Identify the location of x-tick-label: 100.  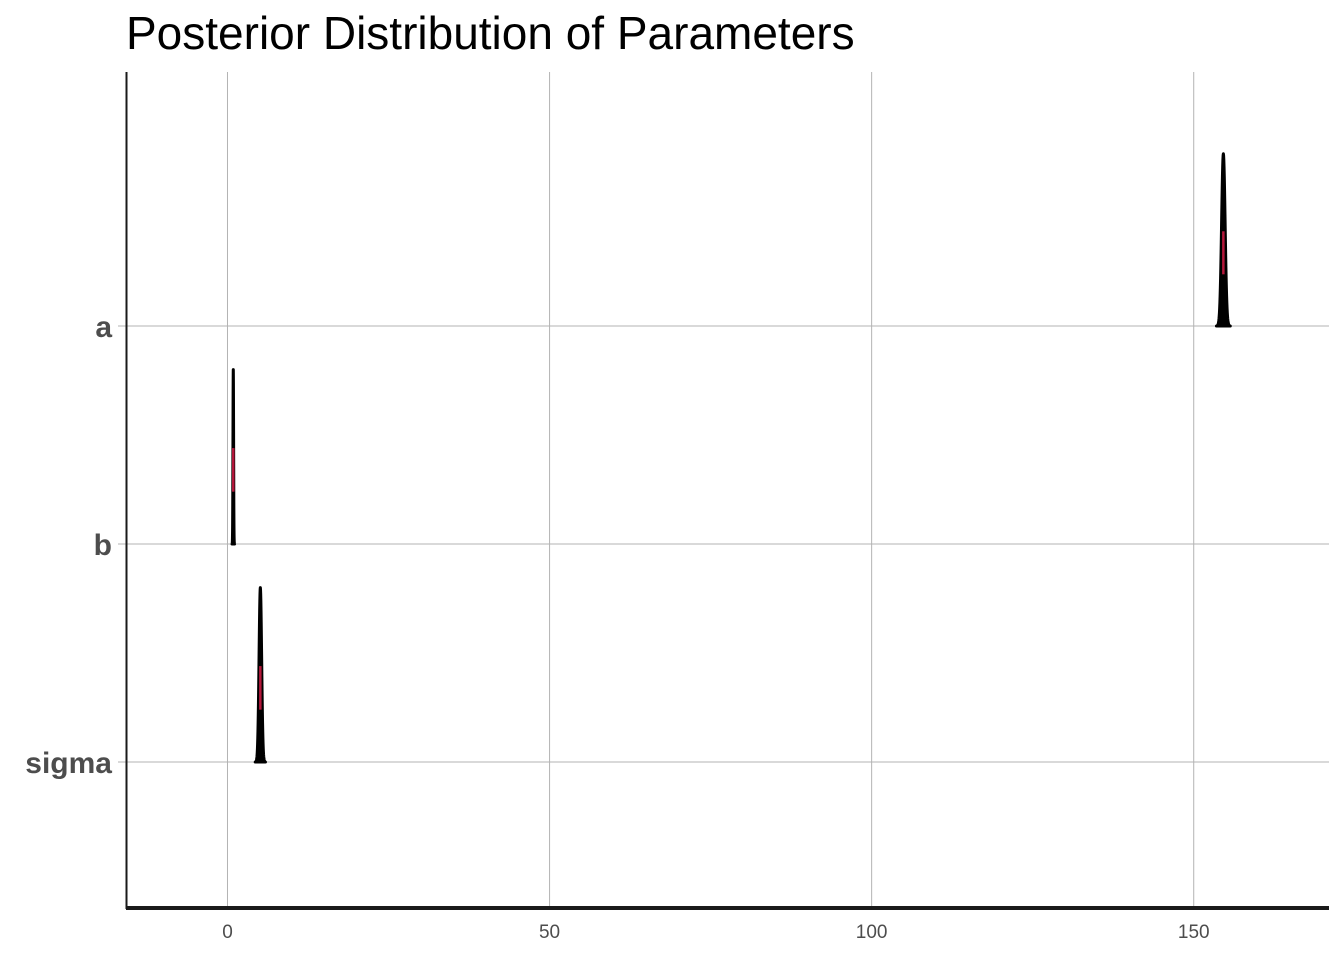
(872, 932).